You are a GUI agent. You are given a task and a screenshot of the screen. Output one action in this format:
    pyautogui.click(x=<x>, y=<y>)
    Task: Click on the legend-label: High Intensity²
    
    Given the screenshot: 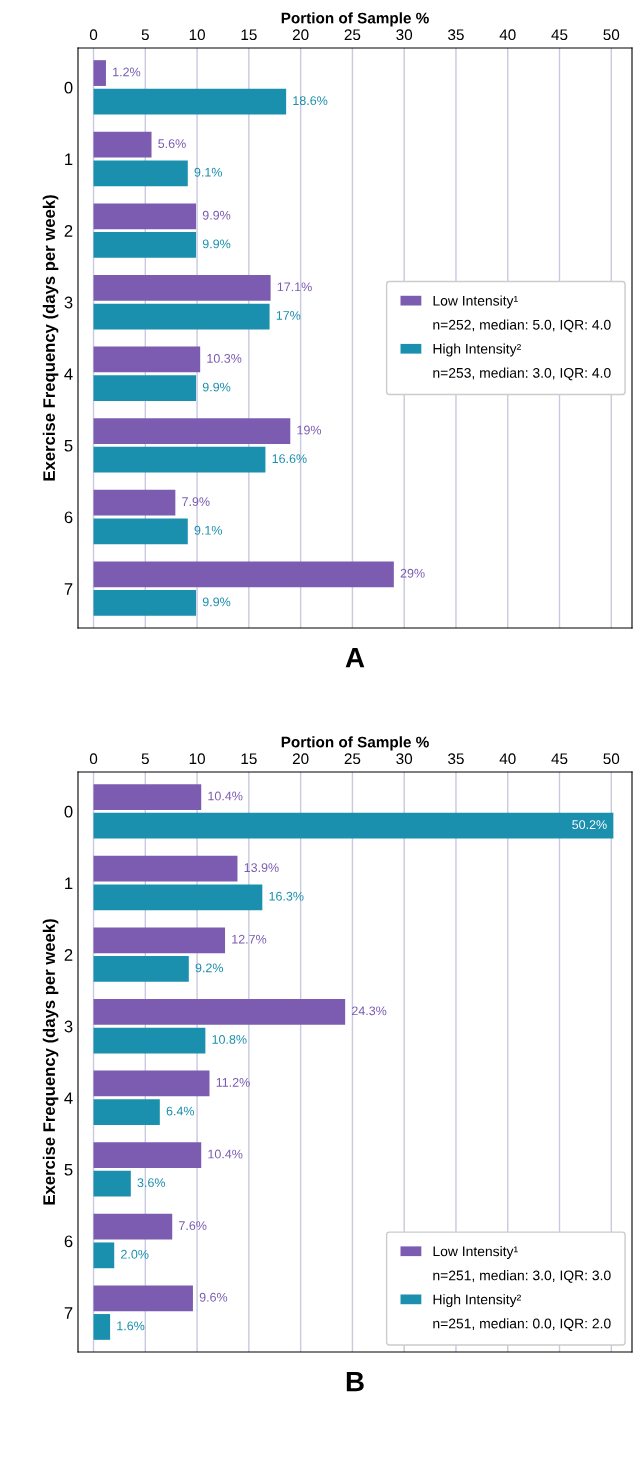 What is the action you would take?
    pyautogui.click(x=477, y=1301)
    